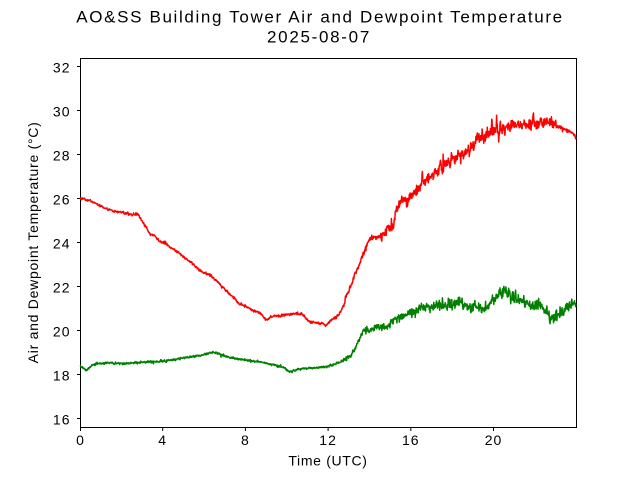 Image resolution: width=640 pixels, height=480 pixels. Describe the element at coordinates (62, 200) in the screenshot. I see `svg-text: 26` at that location.